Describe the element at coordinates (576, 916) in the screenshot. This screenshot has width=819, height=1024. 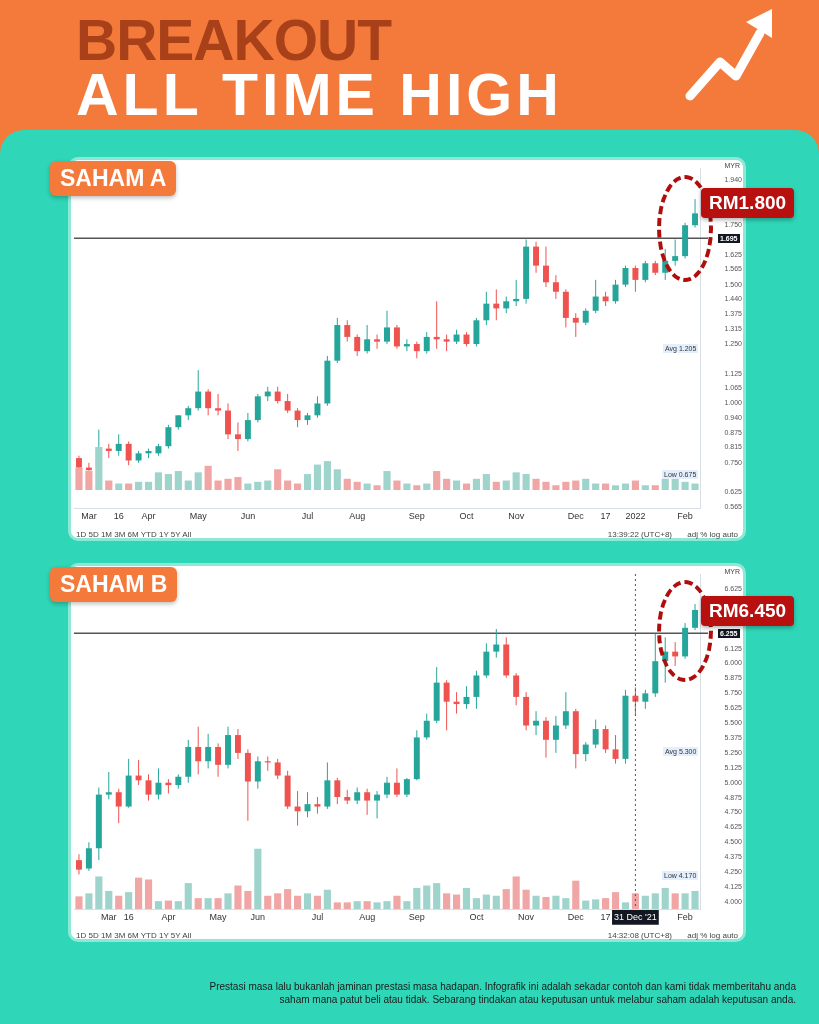
I see `x-tick-label: Dec` at that location.